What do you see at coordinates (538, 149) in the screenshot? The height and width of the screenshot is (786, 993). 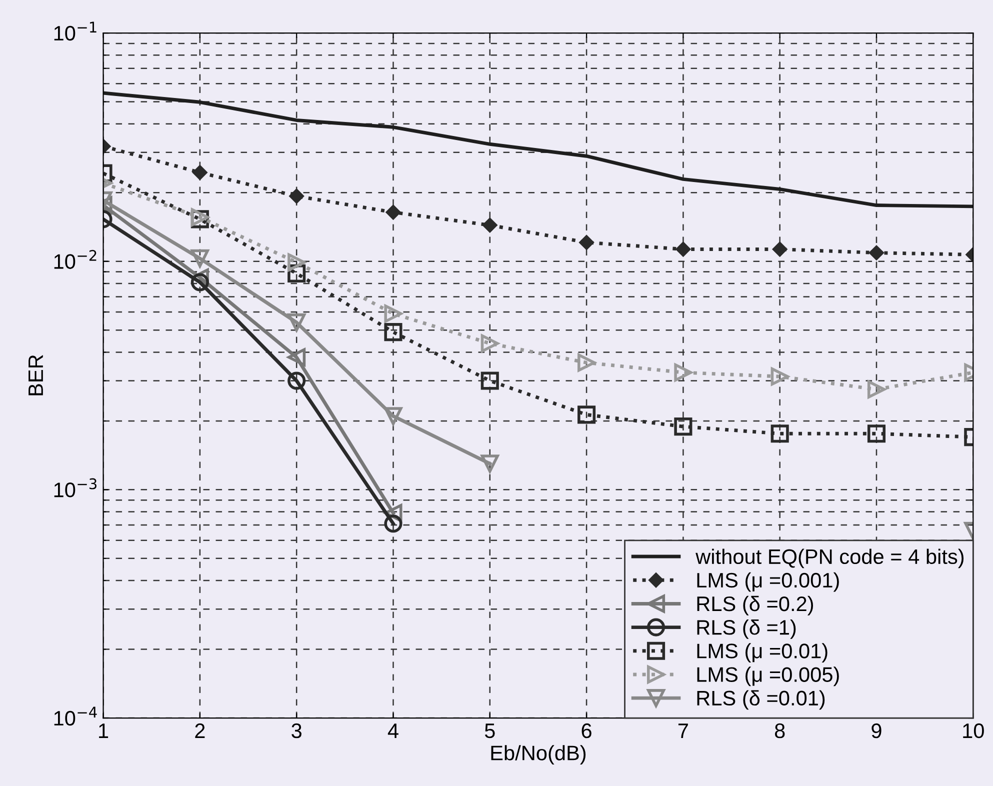 I see `line-series` at bounding box center [538, 149].